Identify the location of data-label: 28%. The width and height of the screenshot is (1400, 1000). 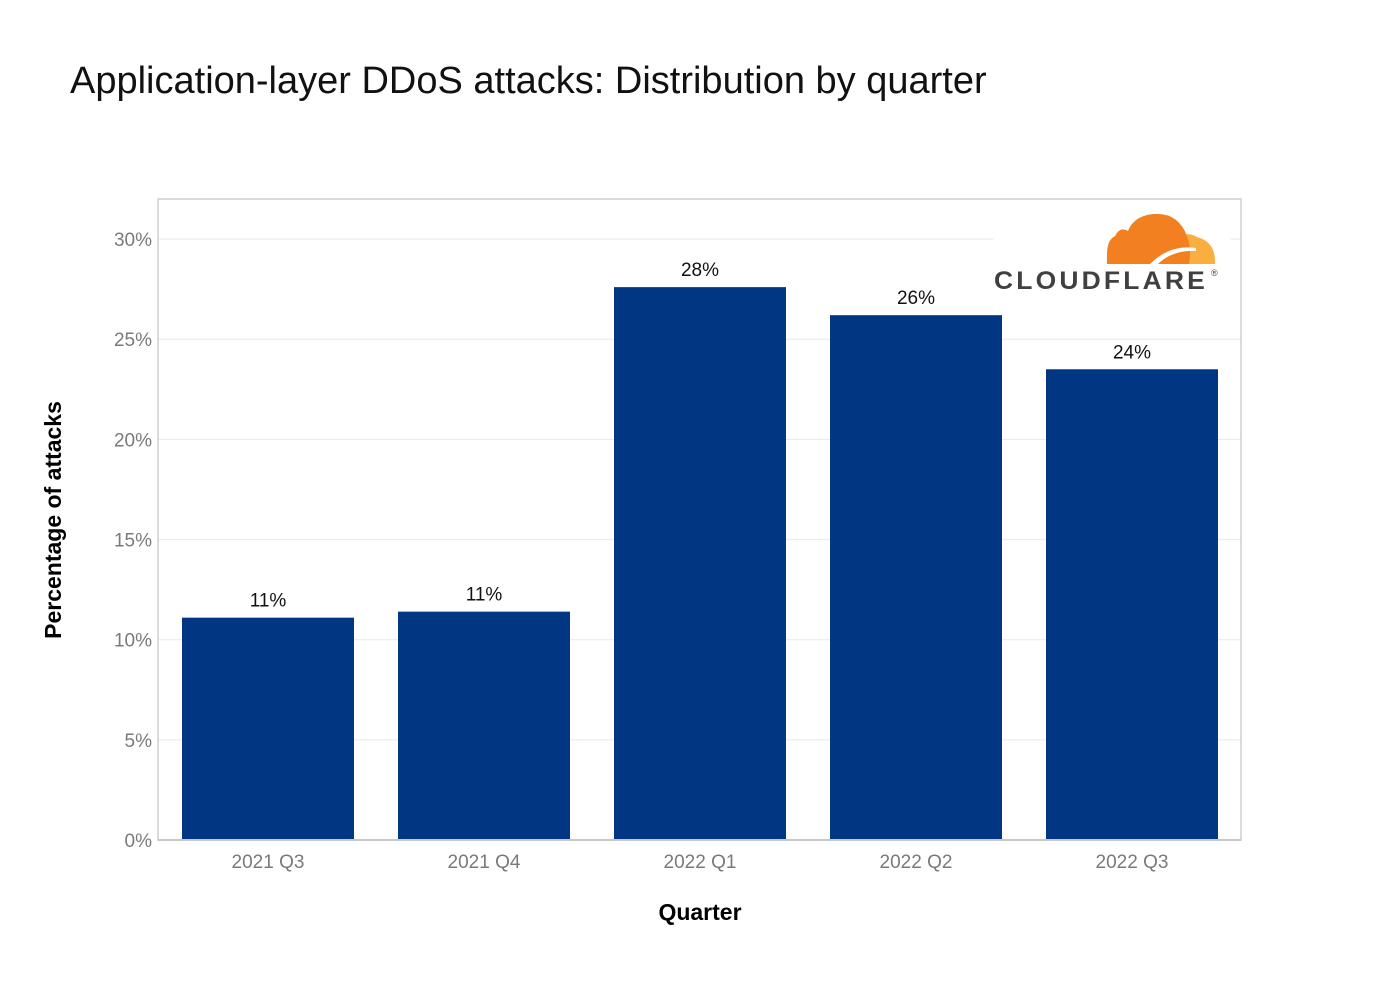
(700, 270).